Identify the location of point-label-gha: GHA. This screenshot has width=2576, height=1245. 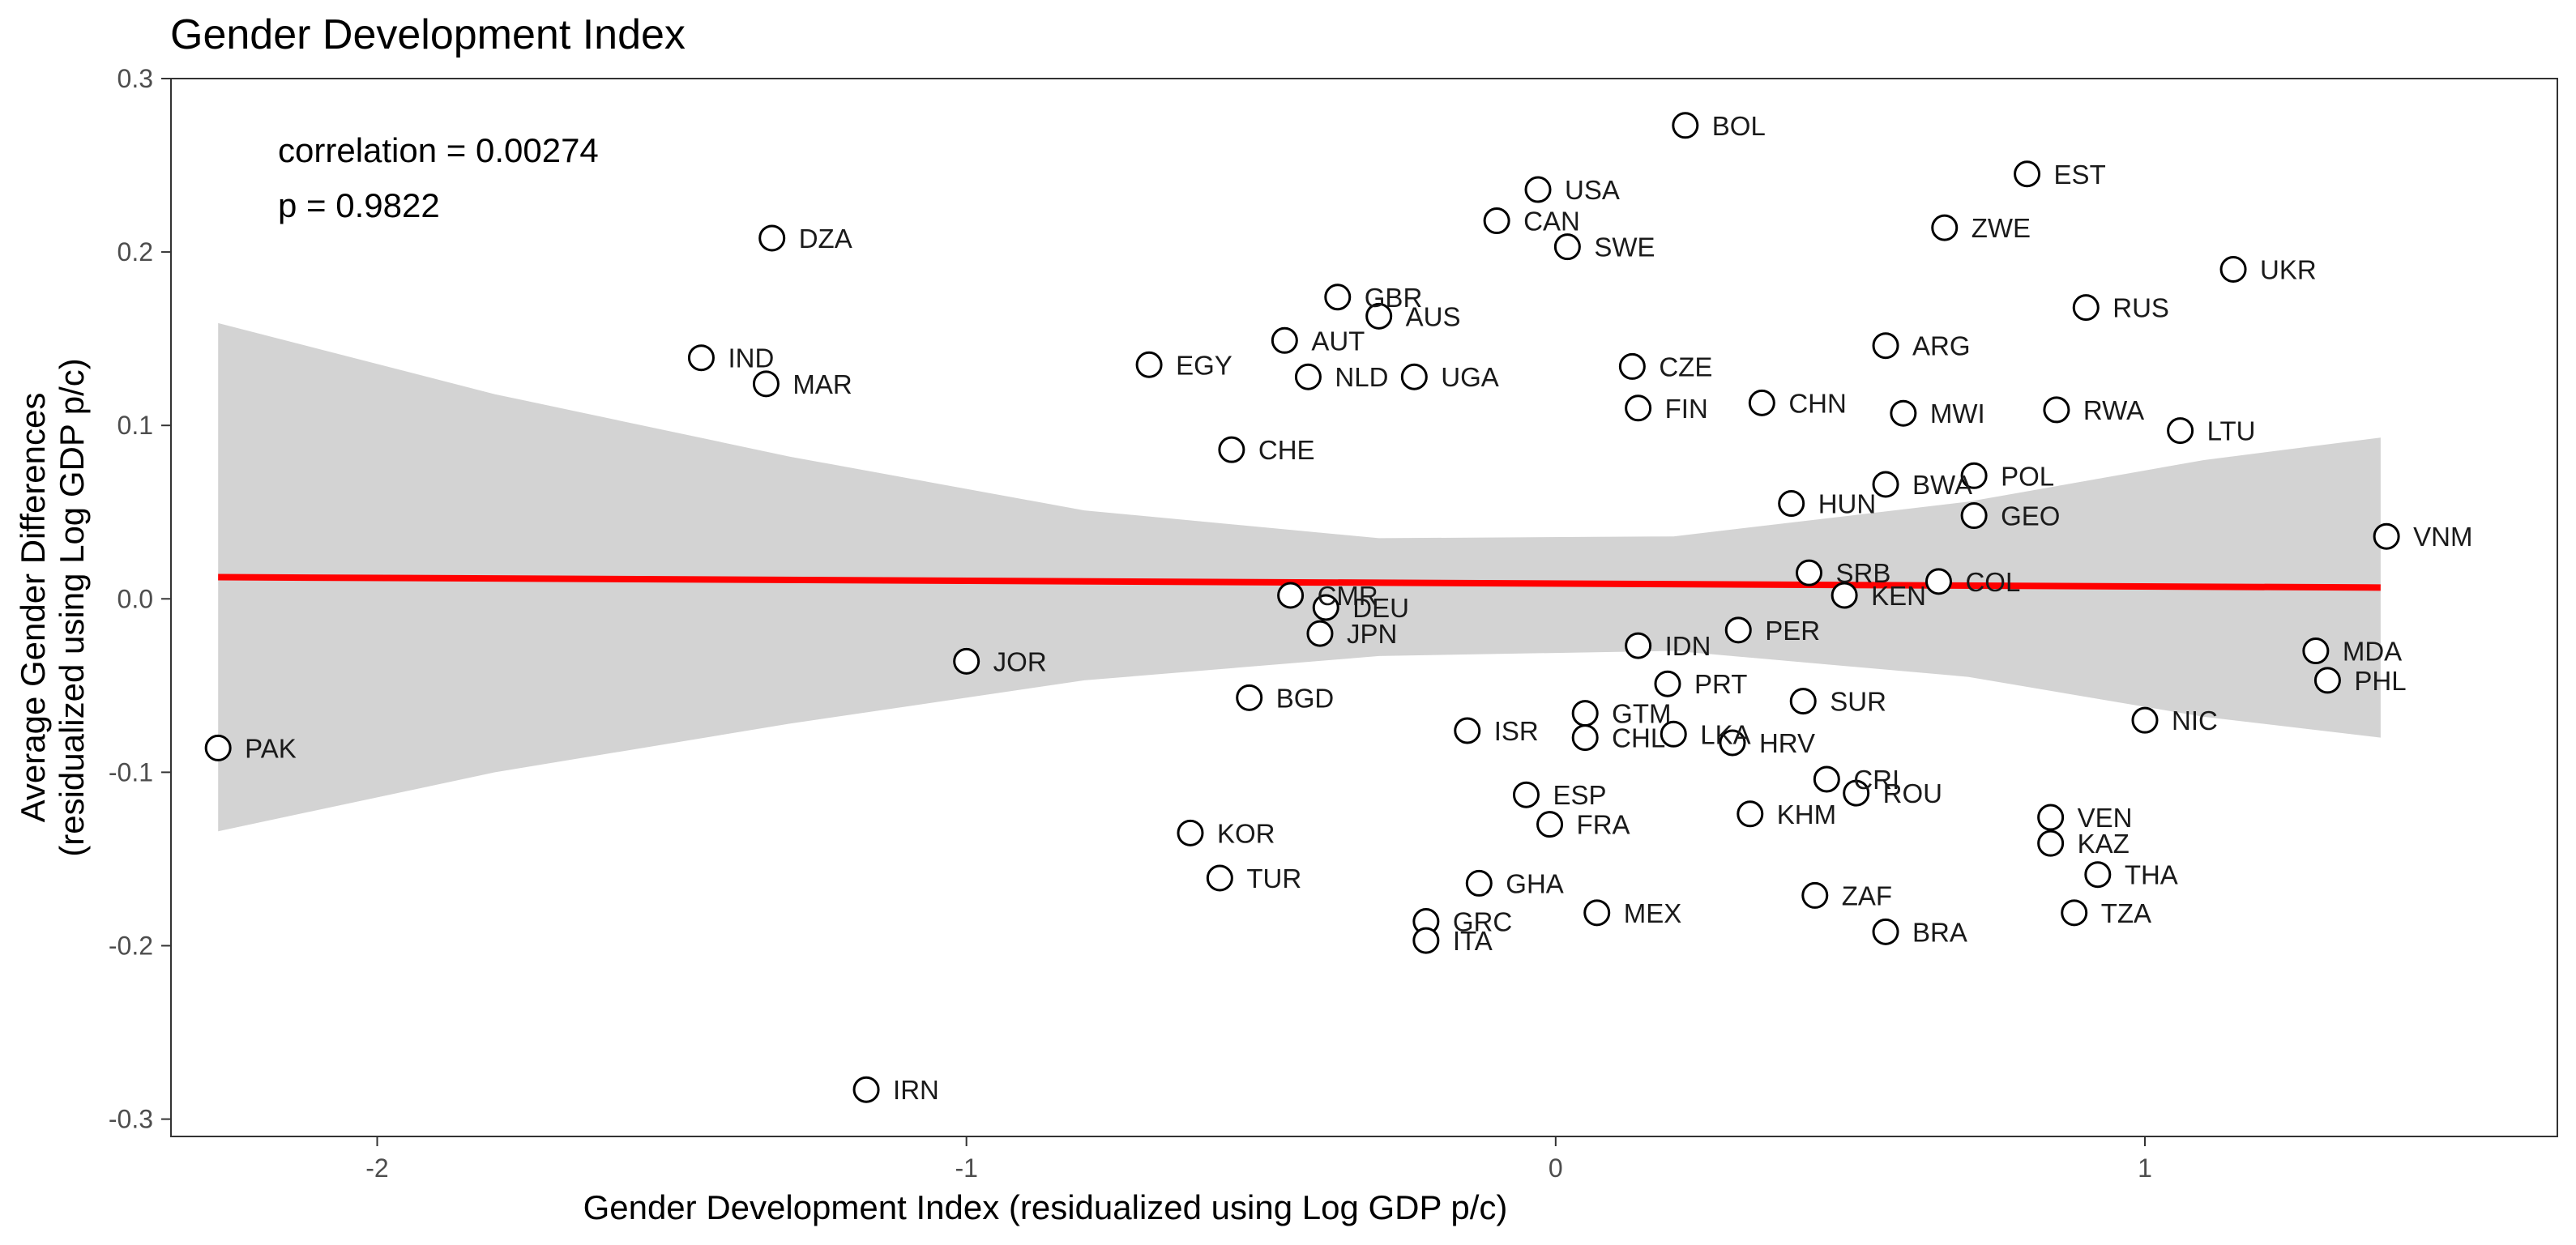
(1535, 883).